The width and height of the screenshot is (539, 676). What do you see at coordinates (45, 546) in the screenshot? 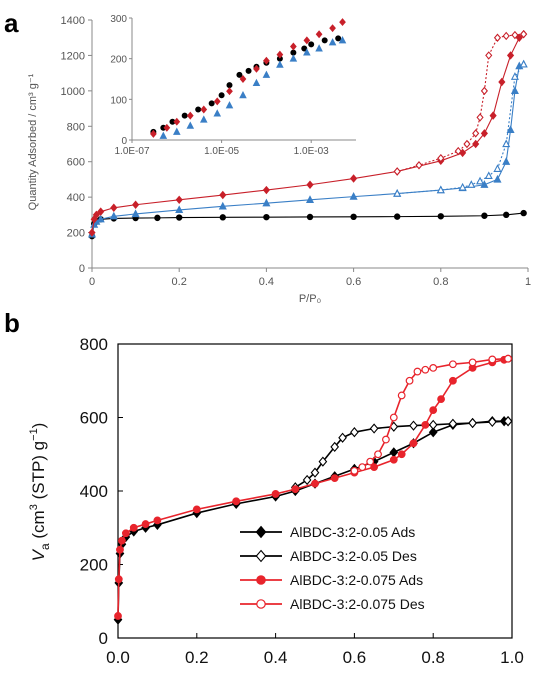
I see `ylabel-sub: a` at bounding box center [45, 546].